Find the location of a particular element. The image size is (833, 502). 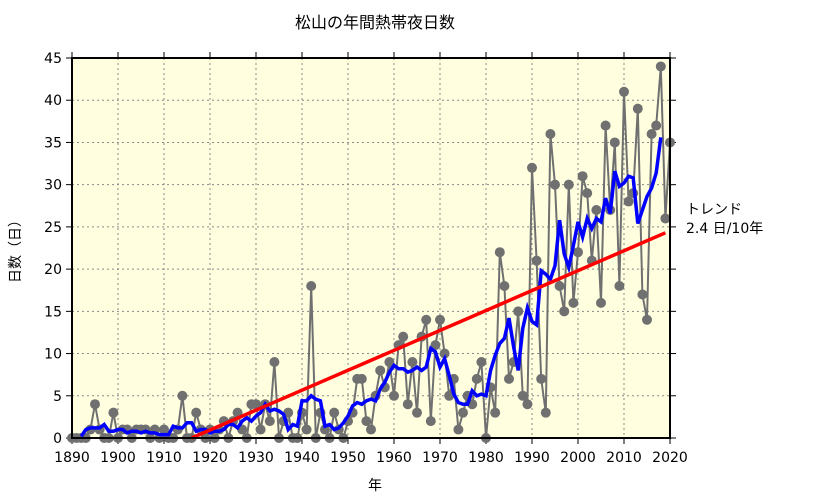

x-tick-label: 1920 is located at coordinates (210, 458).